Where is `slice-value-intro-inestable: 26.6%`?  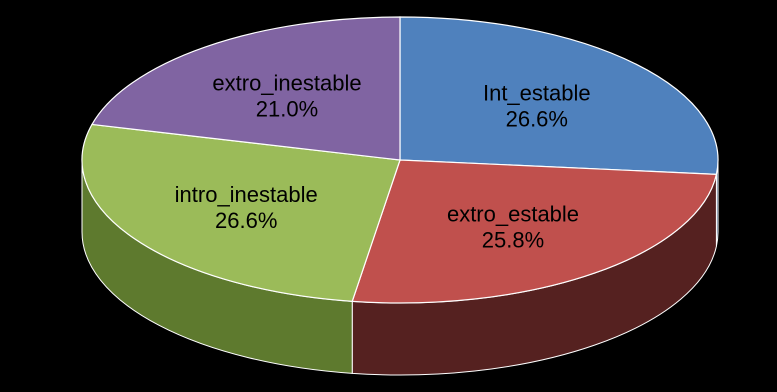
slice-value-intro-inestable: 26.6% is located at coordinates (246, 220).